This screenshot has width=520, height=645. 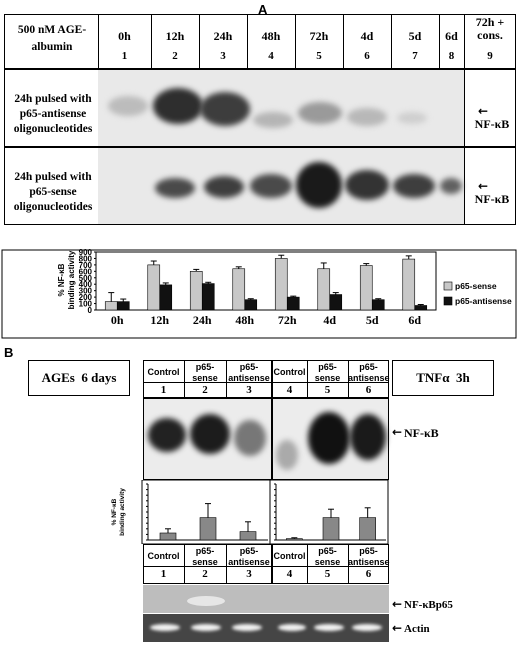 What do you see at coordinates (260, 186) in the screenshot?
I see `gel-row-sense` at bounding box center [260, 186].